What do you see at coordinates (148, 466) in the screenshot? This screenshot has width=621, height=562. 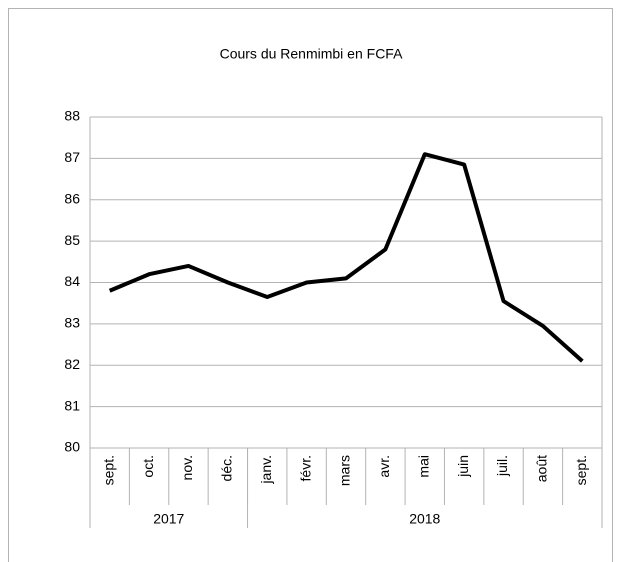 I see `x-tick-label: oct.` at bounding box center [148, 466].